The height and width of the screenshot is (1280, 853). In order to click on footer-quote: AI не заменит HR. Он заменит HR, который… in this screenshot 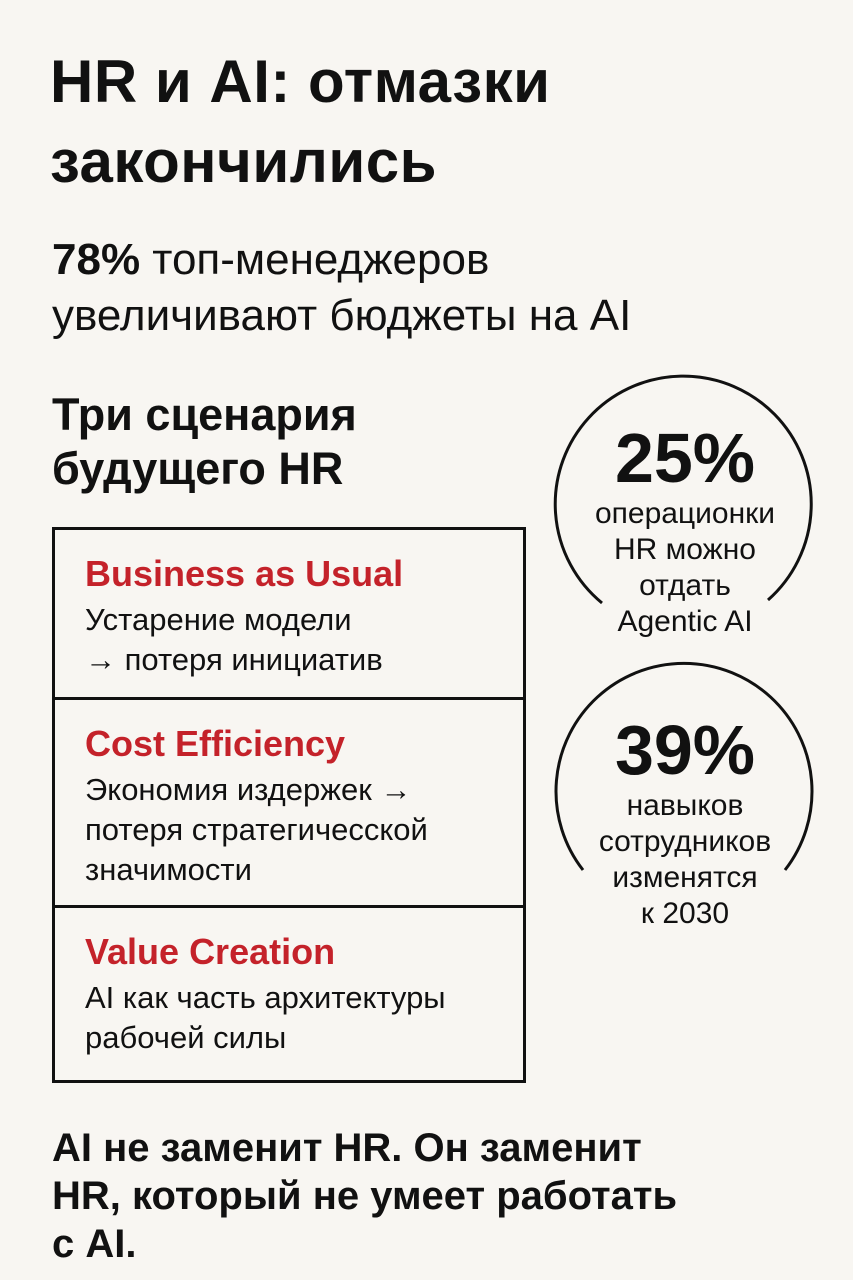, I will do `click(364, 1196)`.